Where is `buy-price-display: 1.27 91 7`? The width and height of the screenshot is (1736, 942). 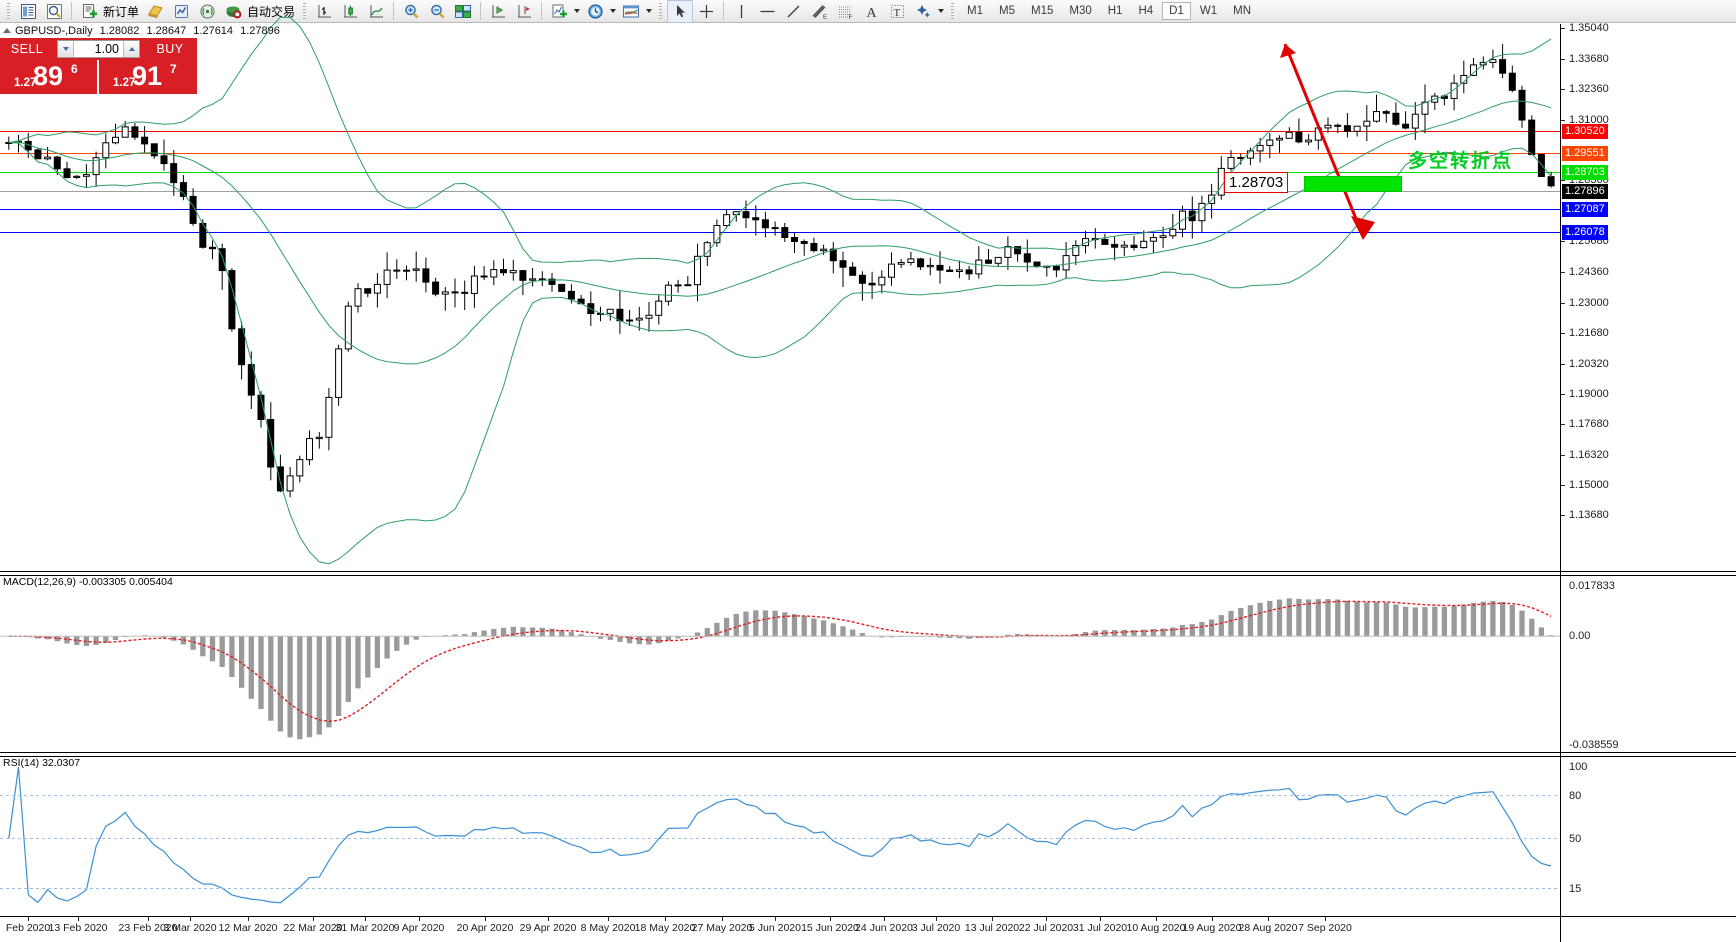 buy-price-display: 1.27 91 7 is located at coordinates (147, 77).